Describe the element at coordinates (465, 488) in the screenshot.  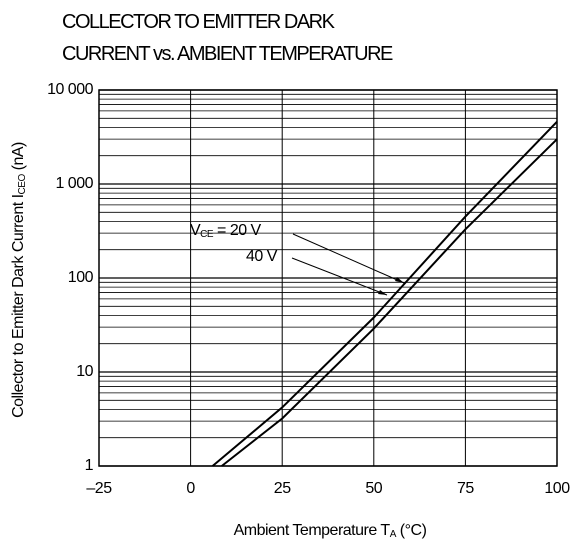
I see `x-tick-label: 75` at that location.